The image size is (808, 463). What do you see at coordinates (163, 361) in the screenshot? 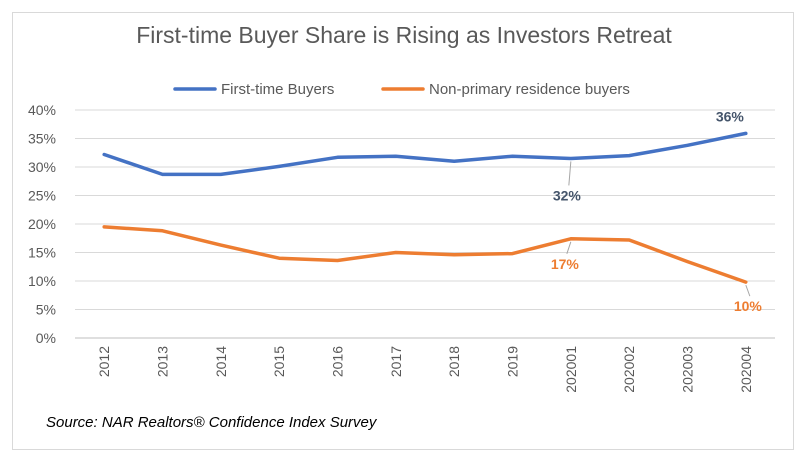
I see `x-tick-label: 2013` at bounding box center [163, 361].